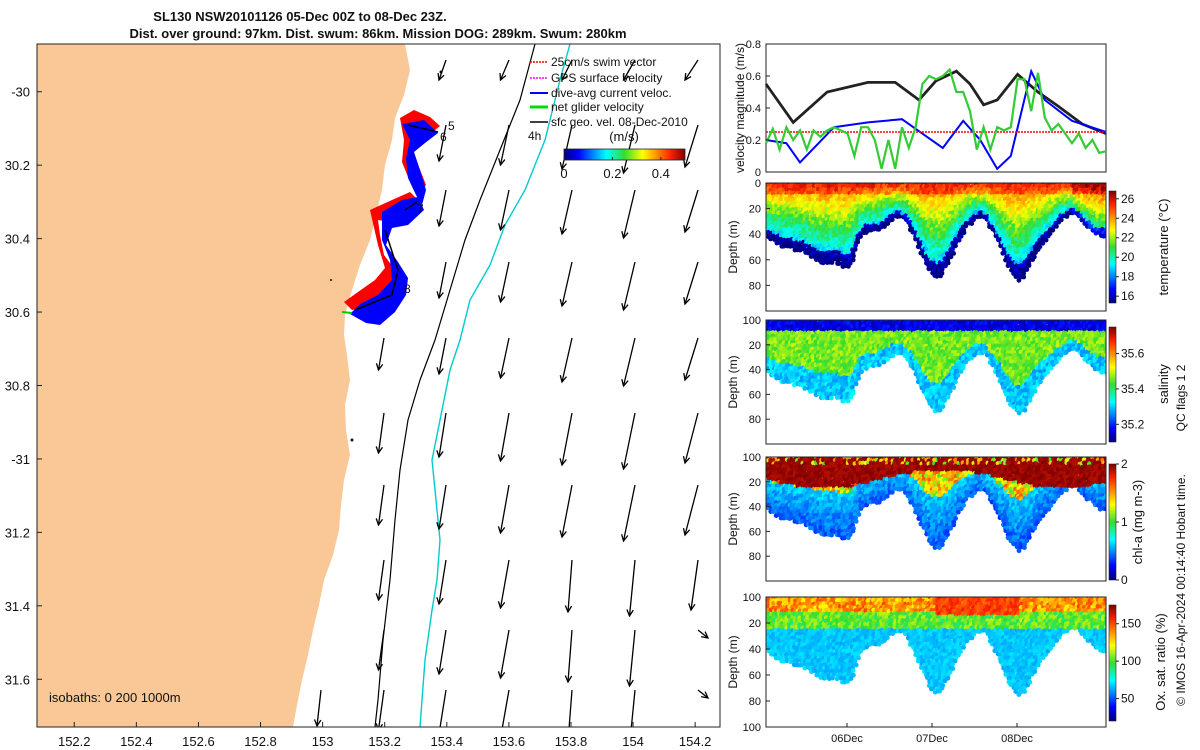  What do you see at coordinates (115, 697) in the screenshot?
I see `isobaths-label: isobaths: 0 200 1000m` at bounding box center [115, 697].